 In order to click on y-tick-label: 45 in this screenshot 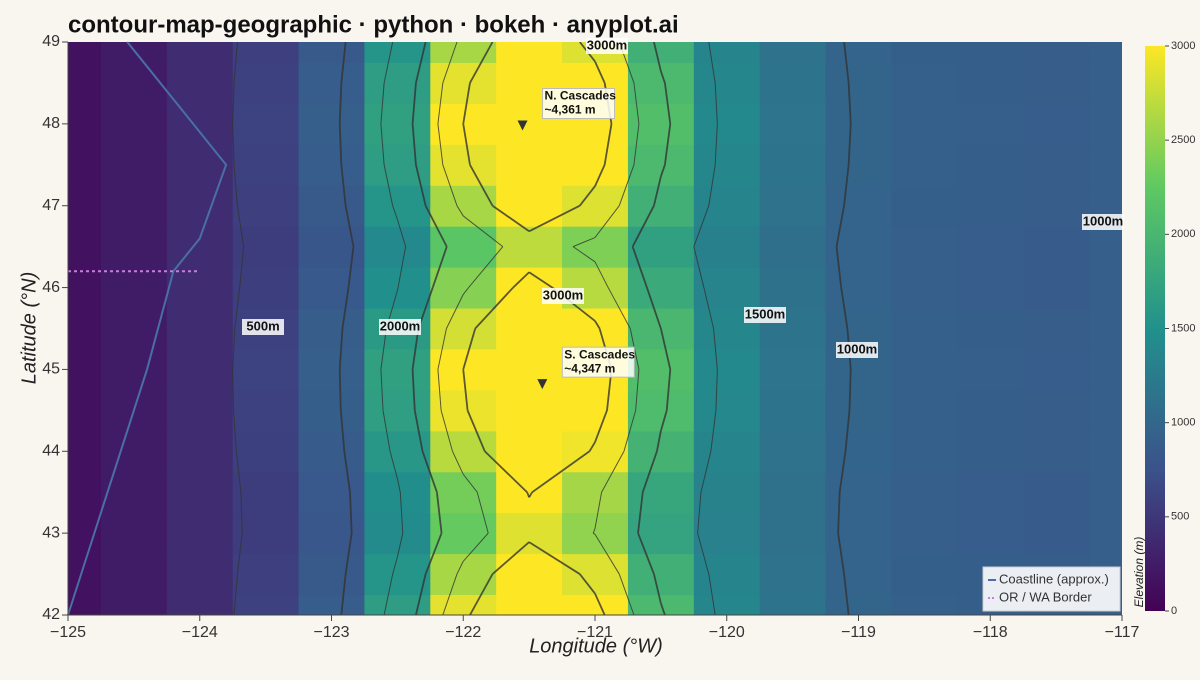, I will do `click(51, 369)`.